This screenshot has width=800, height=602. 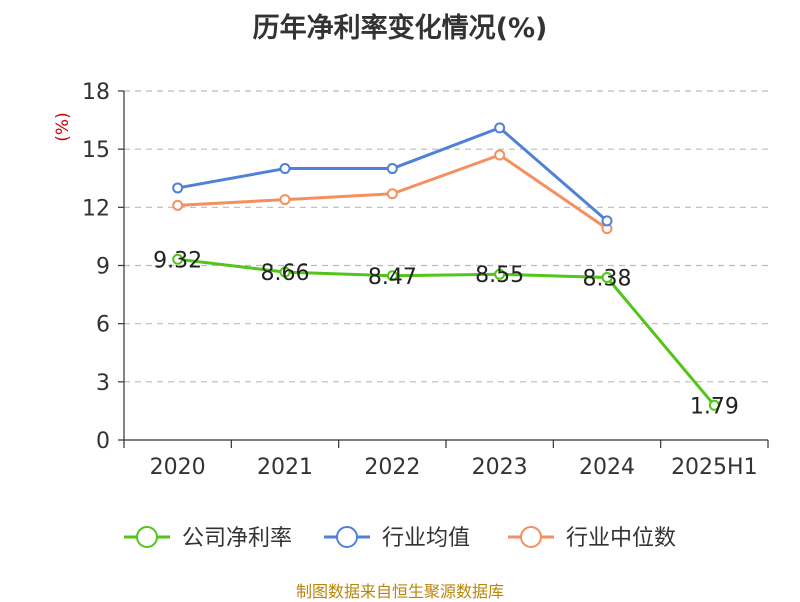 What do you see at coordinates (237, 538) in the screenshot?
I see `legend-label: 公司净利率` at bounding box center [237, 538].